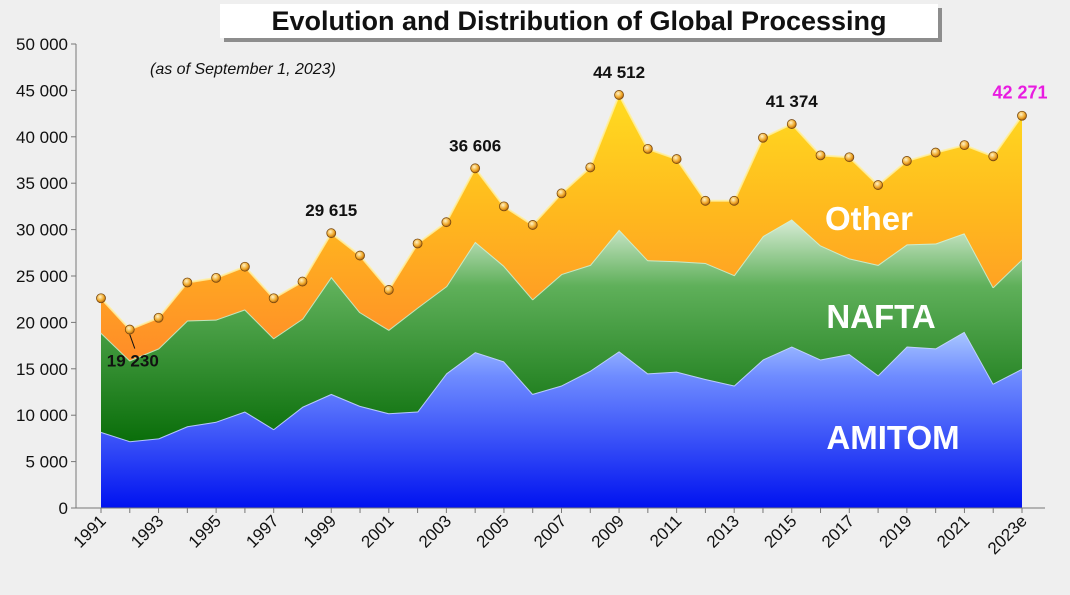 This screenshot has width=1070, height=595. Describe the element at coordinates (550, 531) in the screenshot. I see `x-tick-label: 2007` at that location.